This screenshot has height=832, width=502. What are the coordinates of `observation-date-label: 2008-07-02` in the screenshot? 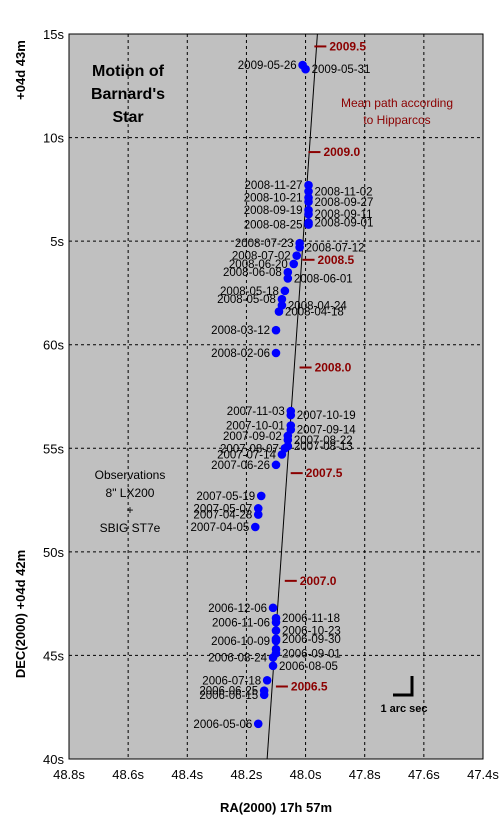 It's located at (261, 257).